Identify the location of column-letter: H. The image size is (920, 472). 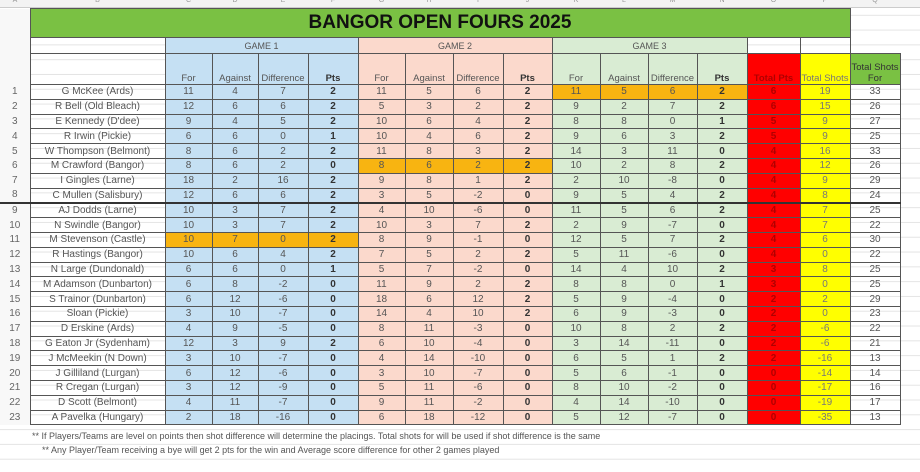
(429, 2).